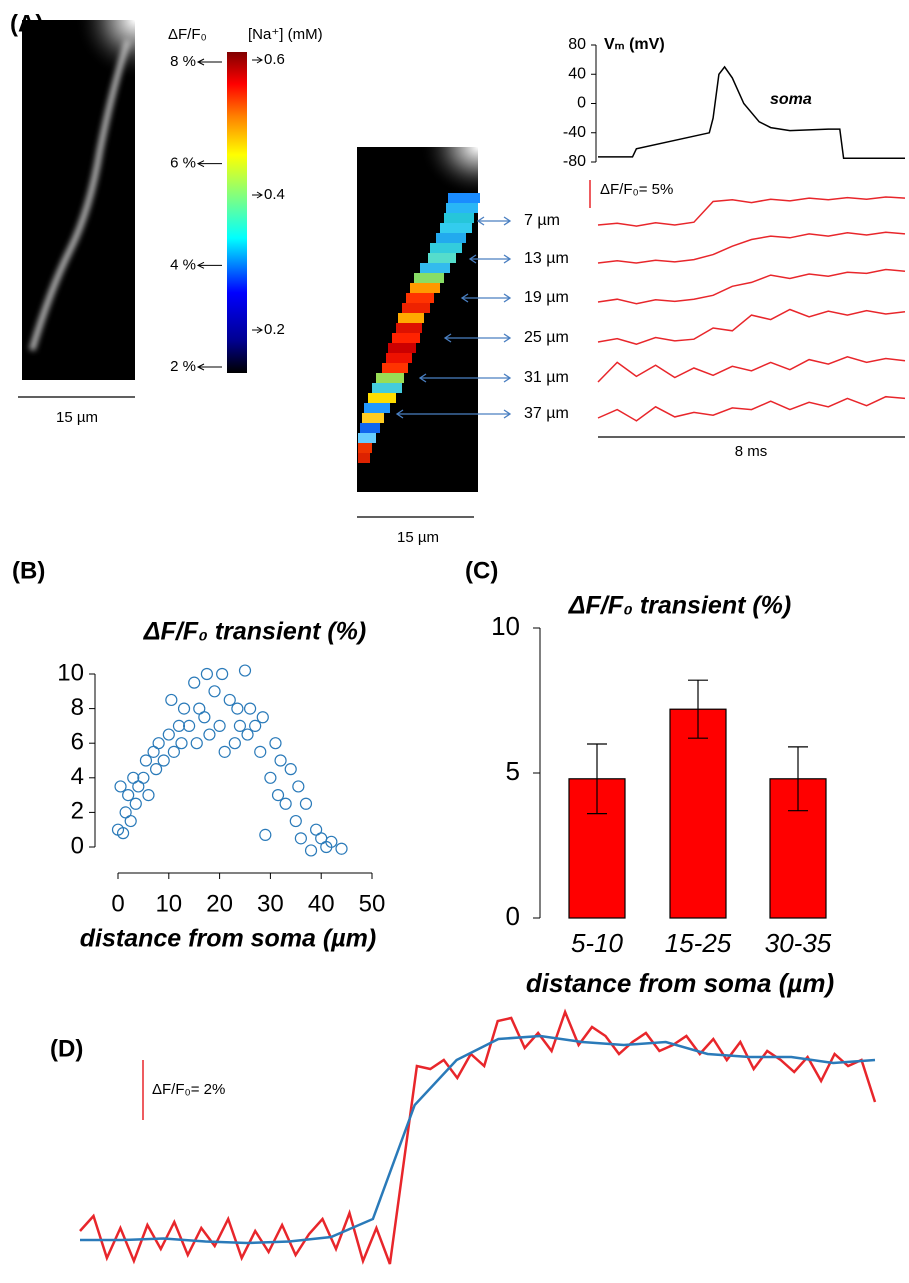 The width and height of the screenshot is (909, 1283). What do you see at coordinates (66, 1048) in the screenshot?
I see `panel-label: (D)` at bounding box center [66, 1048].